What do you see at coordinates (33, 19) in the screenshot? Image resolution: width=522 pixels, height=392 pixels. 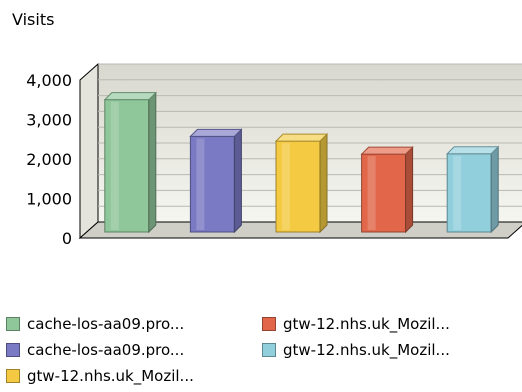 I see `chart-title: Visits` at bounding box center [33, 19].